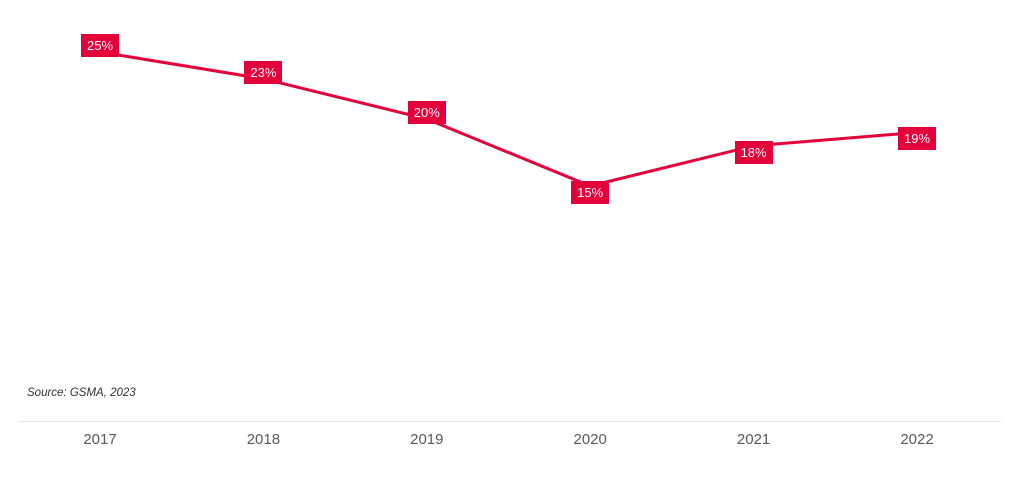 The image size is (1024, 481). I want to click on data-label-2018: 23%, so click(263, 72).